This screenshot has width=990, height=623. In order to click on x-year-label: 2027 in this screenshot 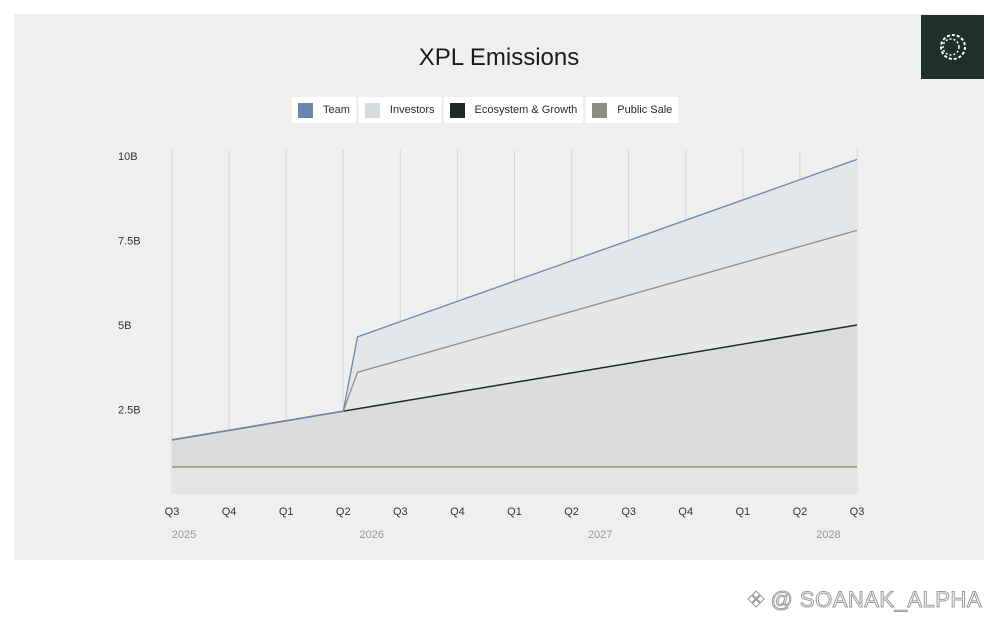, I will do `click(600, 535)`.